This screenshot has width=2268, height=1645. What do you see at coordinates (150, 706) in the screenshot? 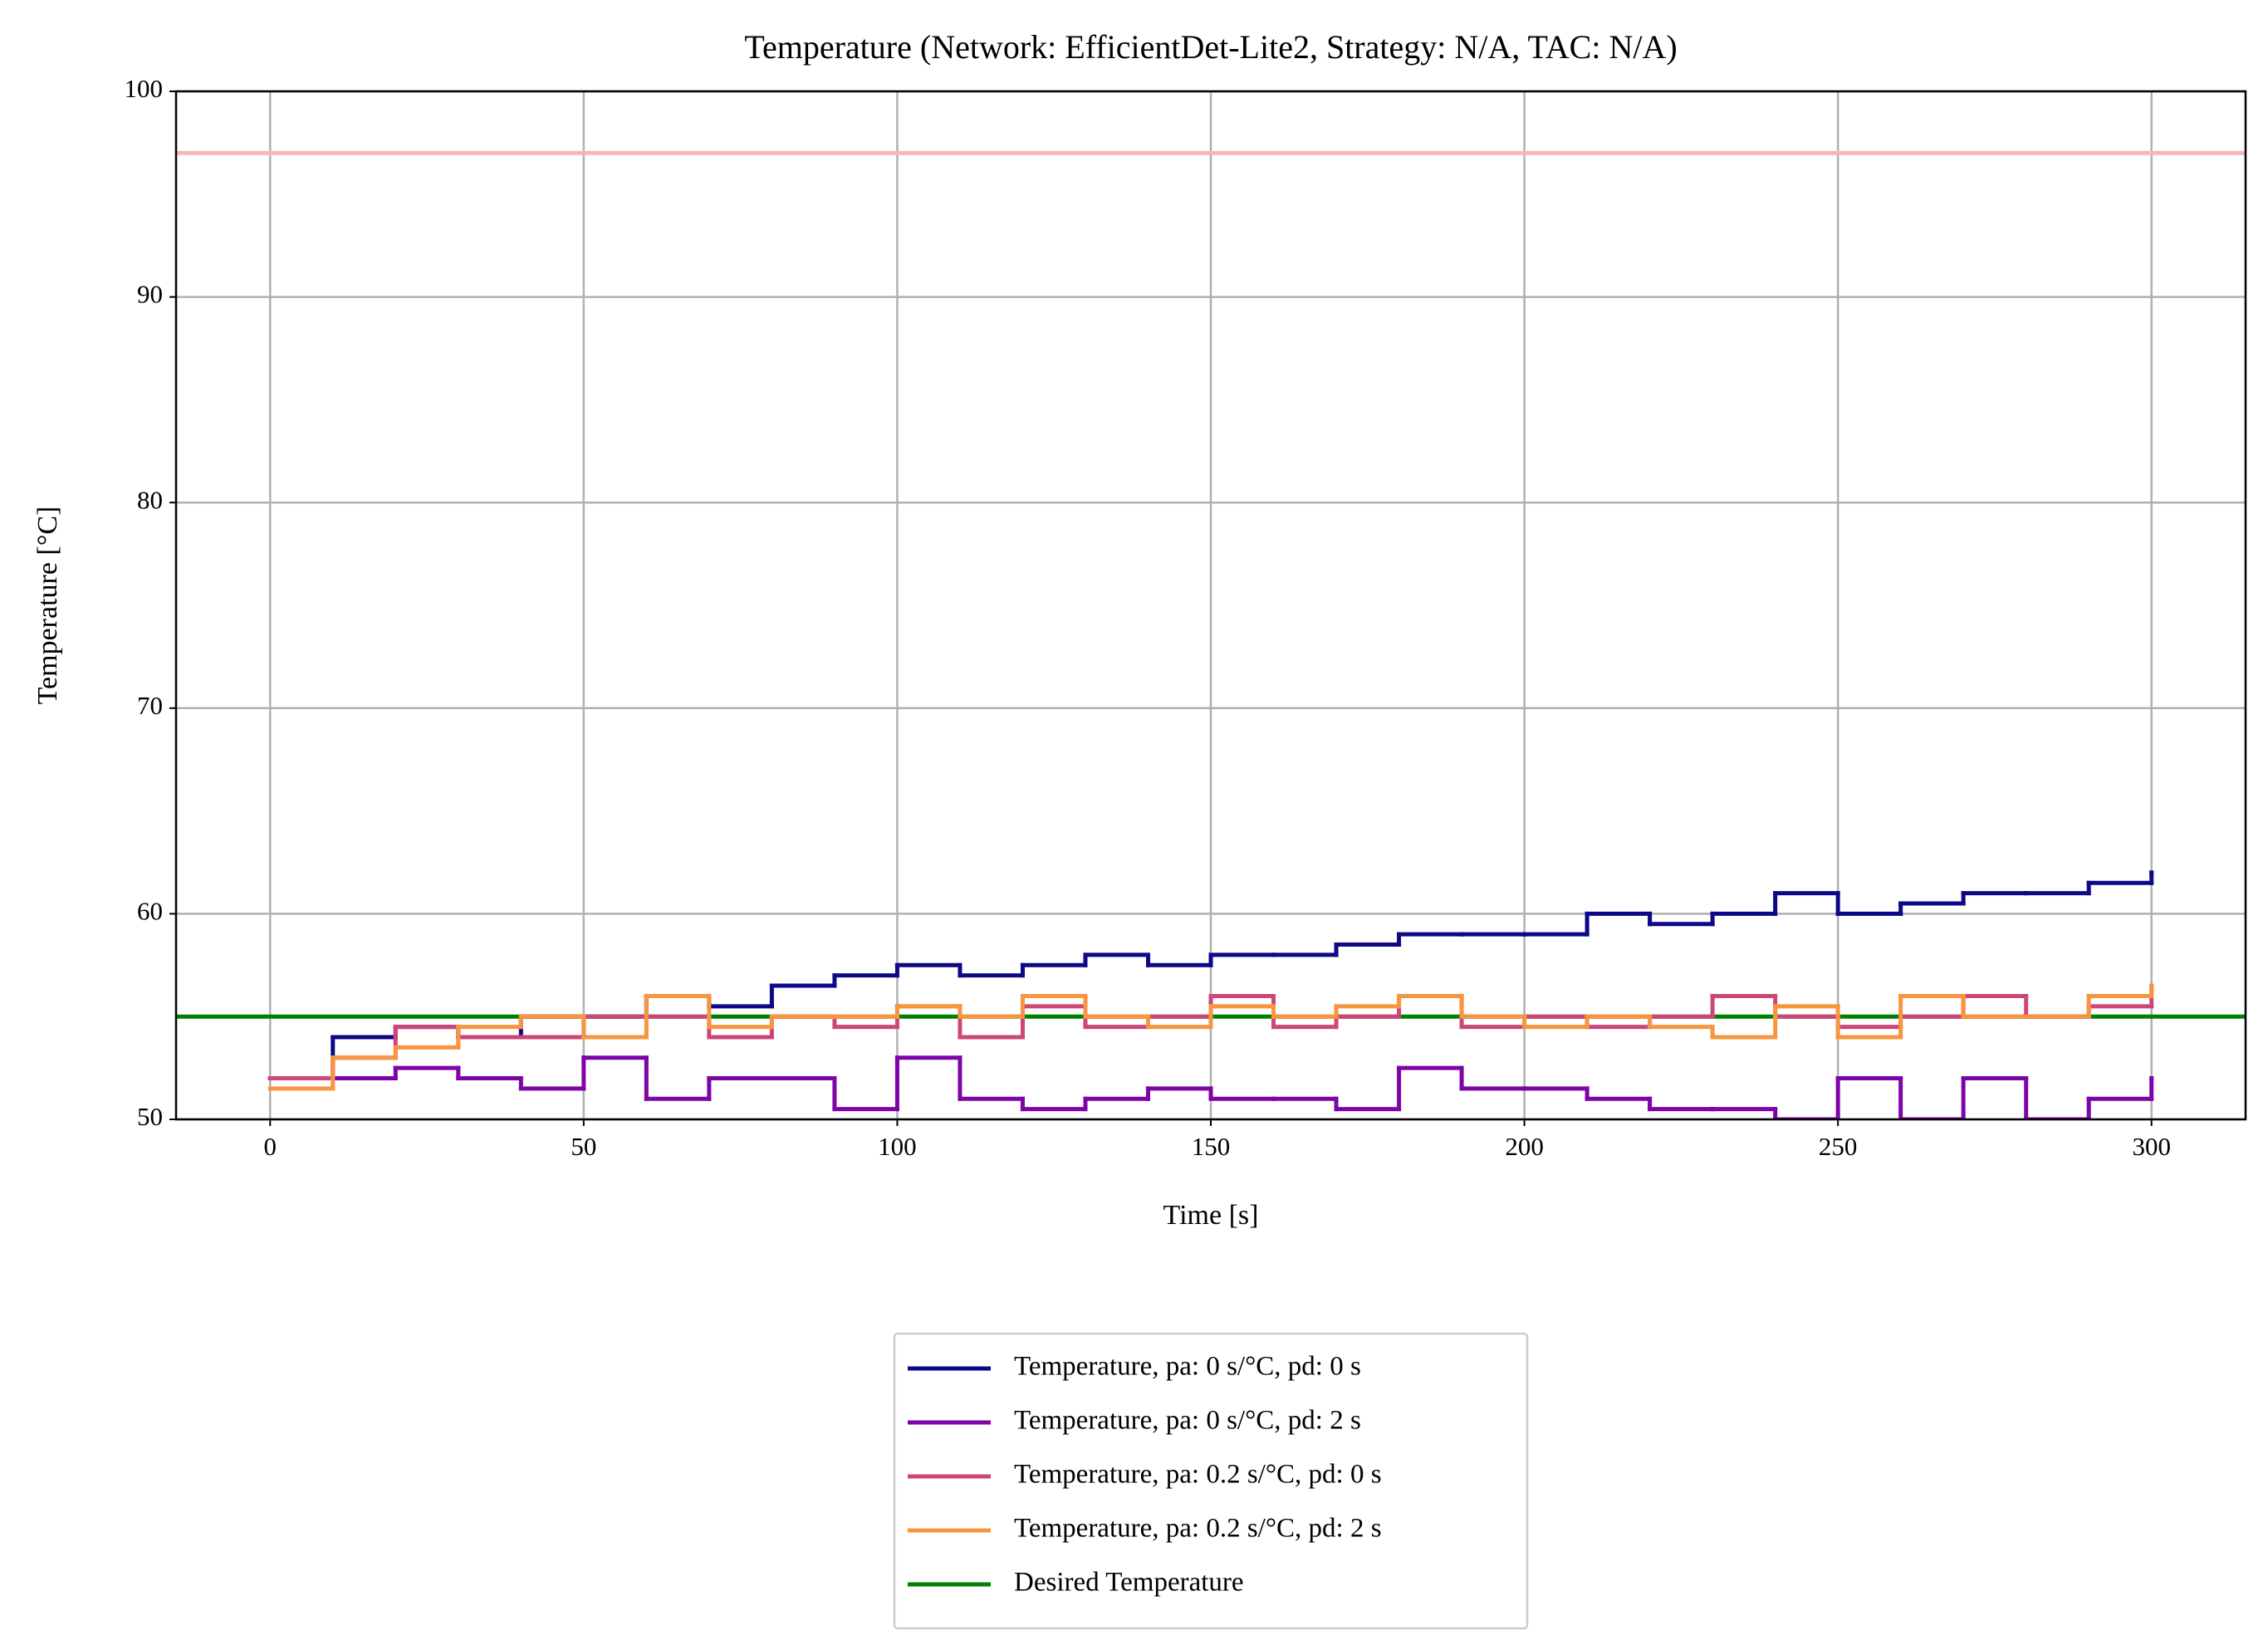
I see `y-tick-label: 70` at bounding box center [150, 706].